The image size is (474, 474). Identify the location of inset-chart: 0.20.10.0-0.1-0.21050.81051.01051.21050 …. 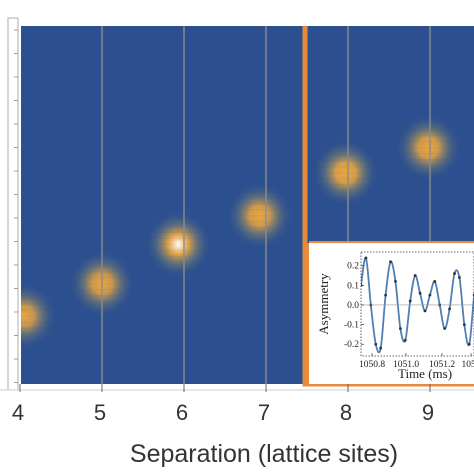
(391, 313).